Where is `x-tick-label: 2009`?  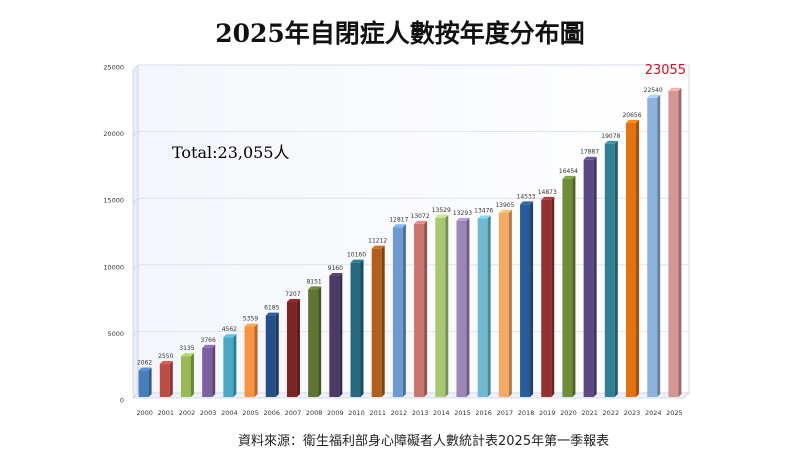
x-tick-label: 2009 is located at coordinates (335, 413).